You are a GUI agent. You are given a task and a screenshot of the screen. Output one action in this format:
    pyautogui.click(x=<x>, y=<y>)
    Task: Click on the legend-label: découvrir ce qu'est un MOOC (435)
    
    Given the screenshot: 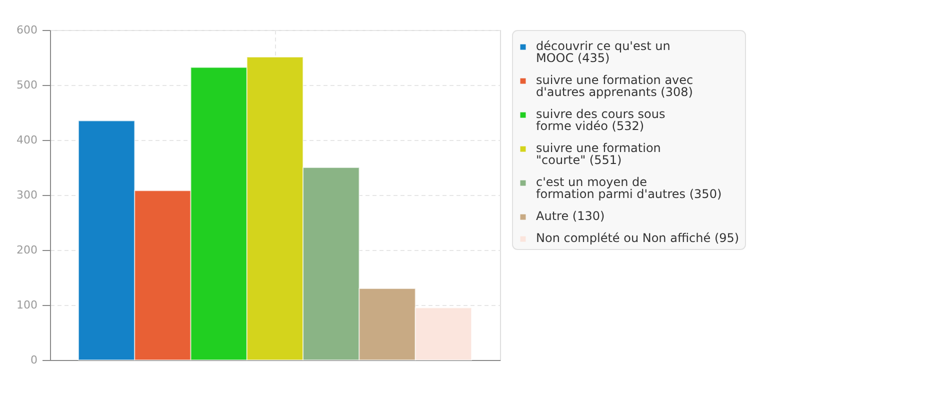 What is the action you would take?
    pyautogui.click(x=603, y=52)
    